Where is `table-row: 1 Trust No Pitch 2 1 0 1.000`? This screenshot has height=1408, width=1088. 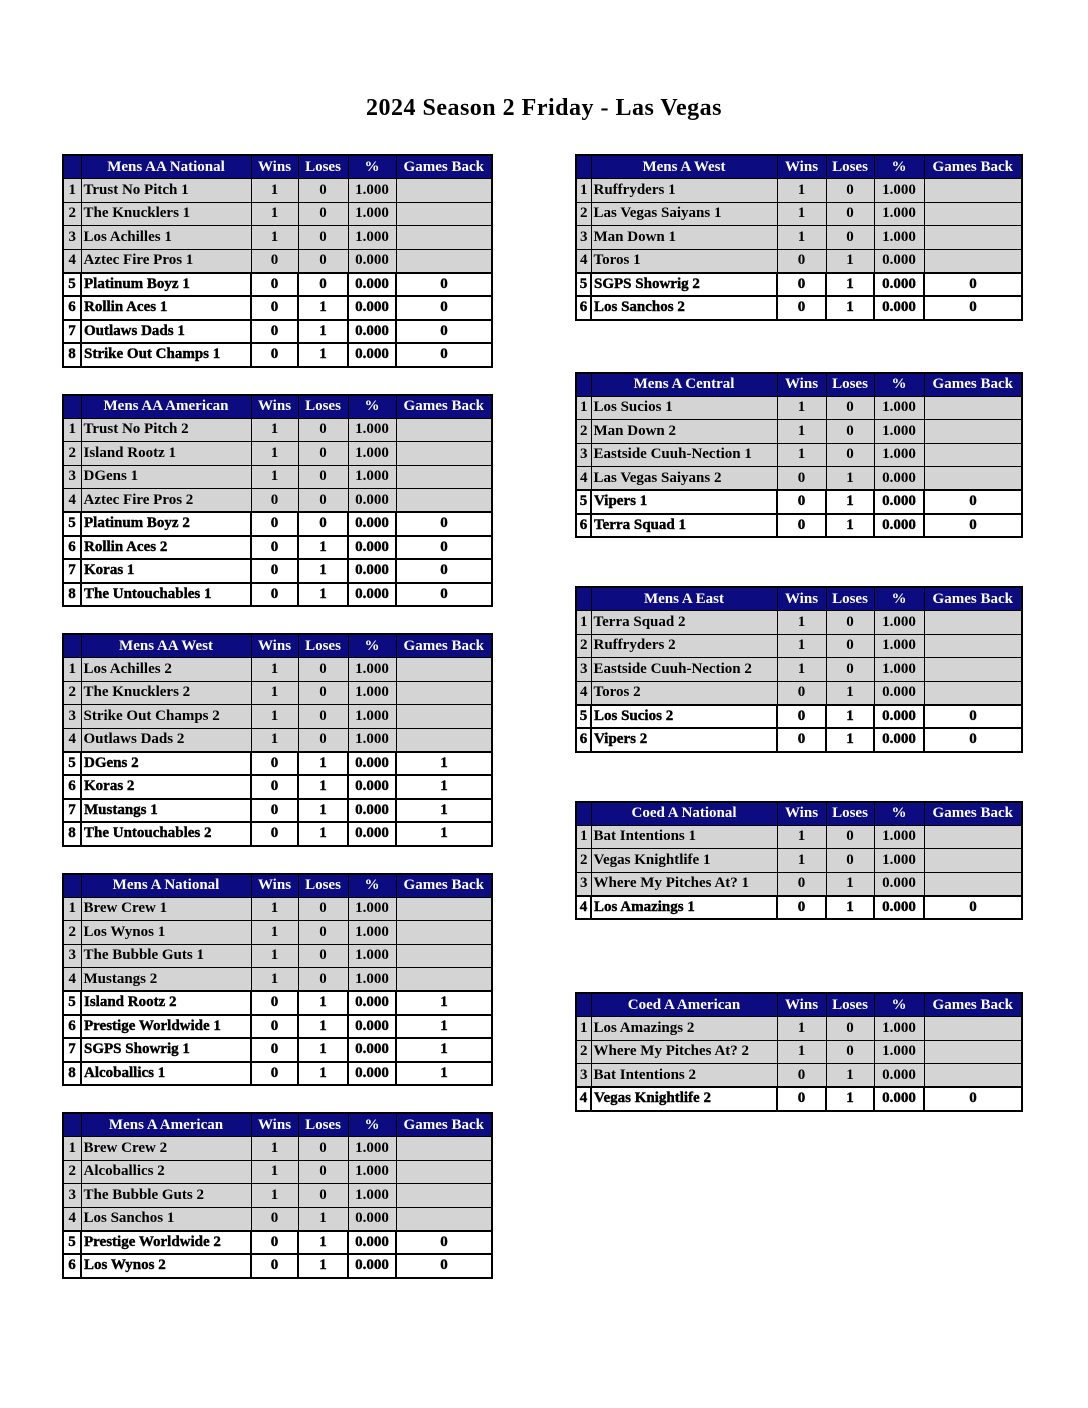
table-row: 1 Trust No Pitch 2 1 0 1.000 is located at coordinates (277, 429).